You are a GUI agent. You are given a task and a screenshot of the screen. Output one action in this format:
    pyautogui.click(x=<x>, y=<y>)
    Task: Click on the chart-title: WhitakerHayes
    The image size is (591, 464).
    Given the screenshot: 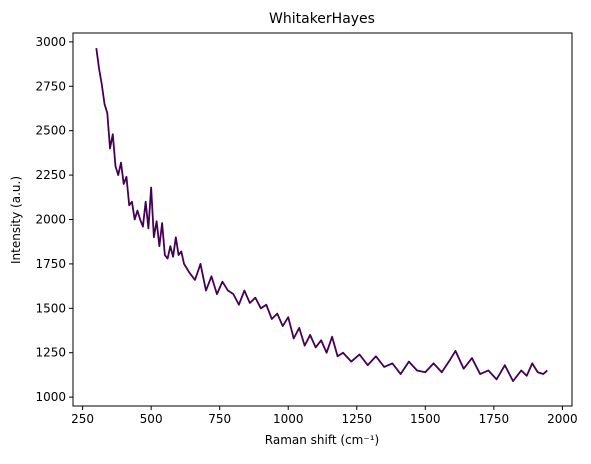 What is the action you would take?
    pyautogui.click(x=322, y=19)
    